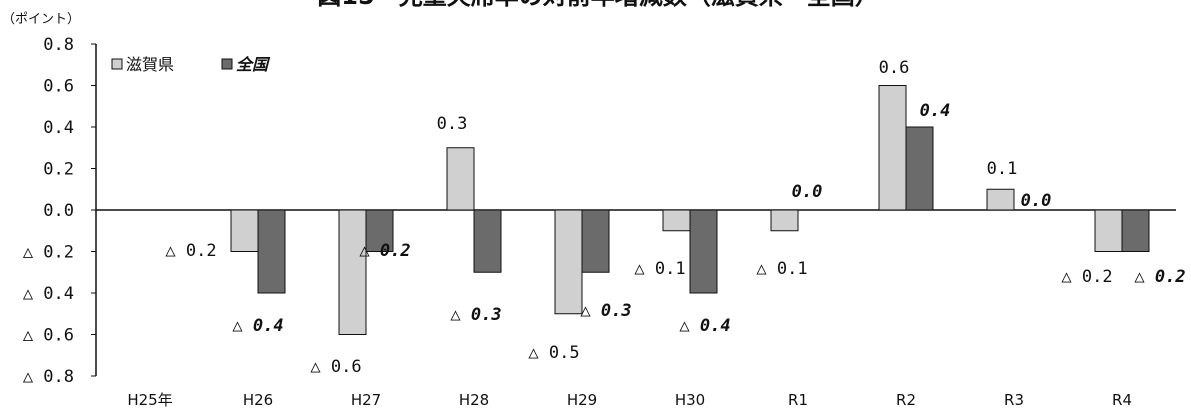 Image resolution: width=1191 pixels, height=412 pixels. I want to click on x-category-label: R4, so click(1122, 400).